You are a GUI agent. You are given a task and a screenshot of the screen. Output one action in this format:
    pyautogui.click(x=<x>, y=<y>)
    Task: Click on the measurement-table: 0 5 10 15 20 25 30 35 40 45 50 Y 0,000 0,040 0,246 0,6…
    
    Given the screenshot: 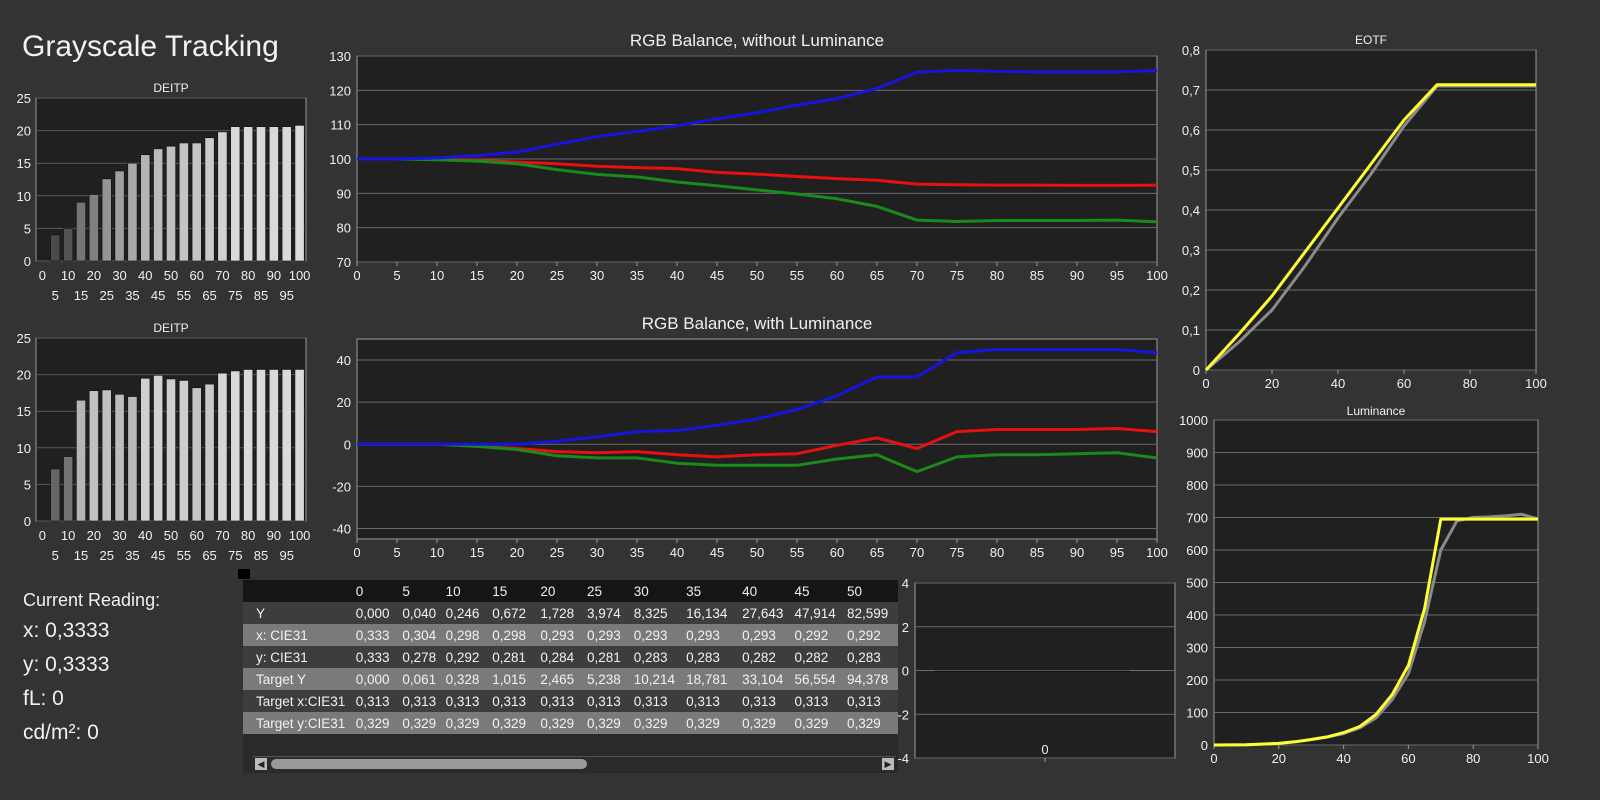 What is the action you would take?
    pyautogui.click(x=570, y=676)
    